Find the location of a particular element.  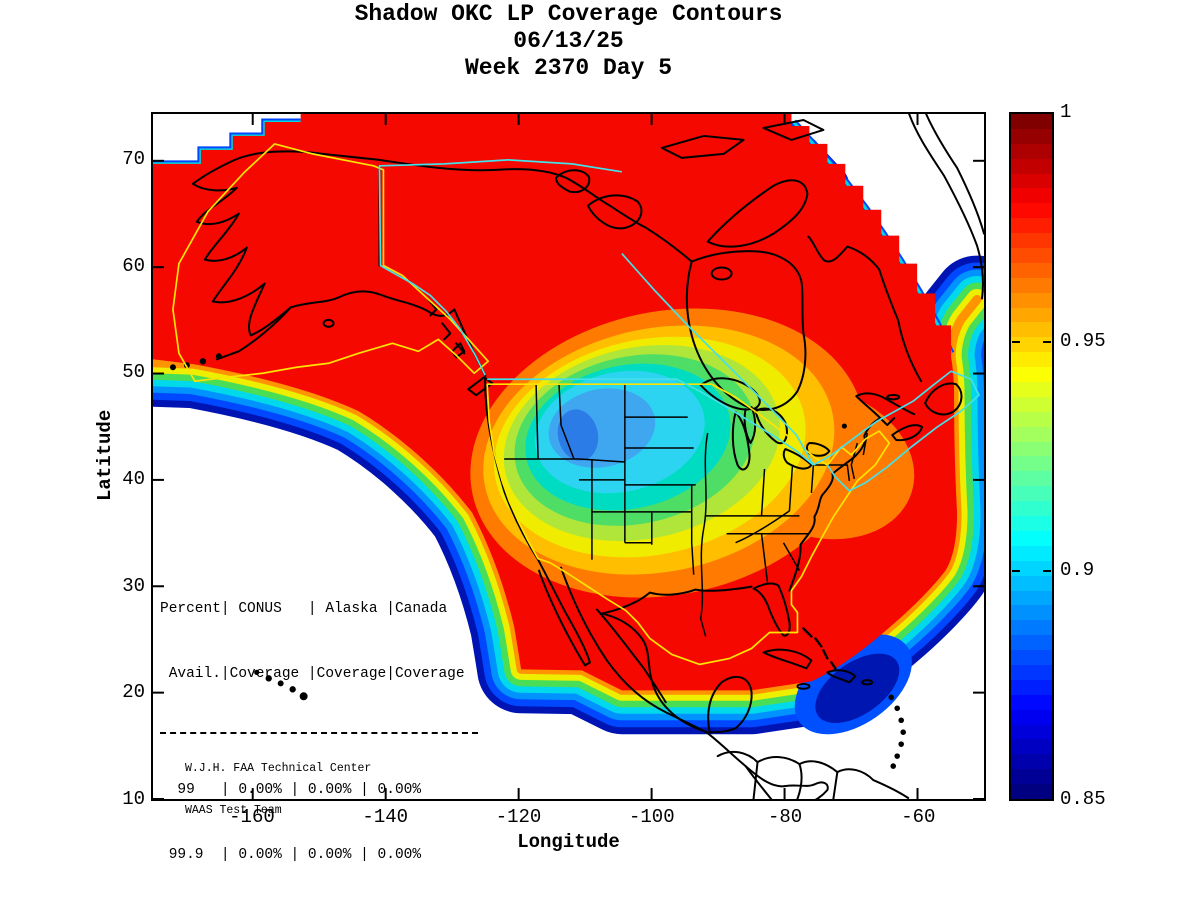

chart-title: Shadow OKC LP Coverage Contours is located at coordinates (568, 14).